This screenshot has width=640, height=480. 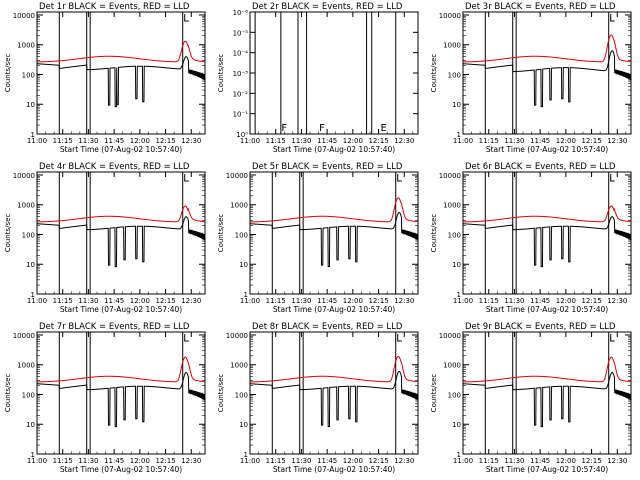 I want to click on panel-title: Det 7r BLACK = Events, RED = LLD, so click(x=114, y=327).